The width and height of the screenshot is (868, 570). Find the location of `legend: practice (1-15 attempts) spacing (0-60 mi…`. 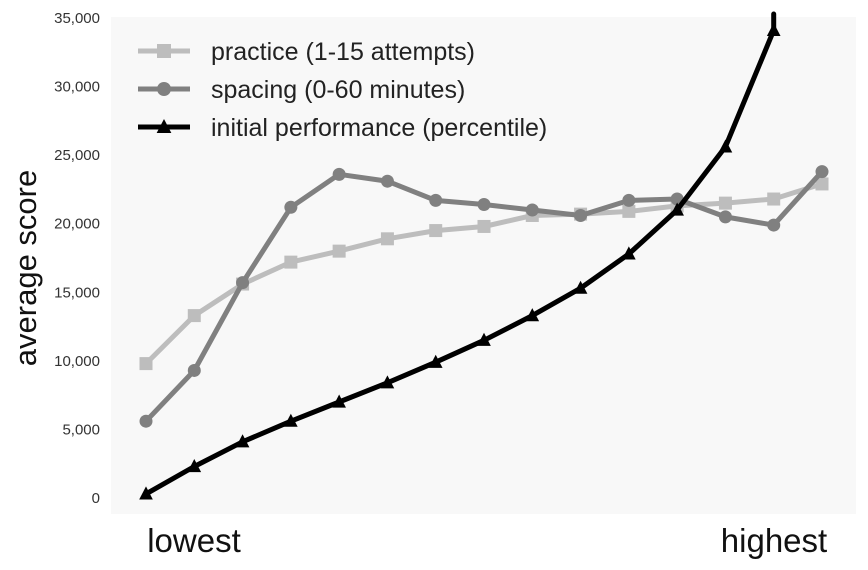

legend: practice (1-15 attempts) spacing (0-60 mi… is located at coordinates (342, 90).